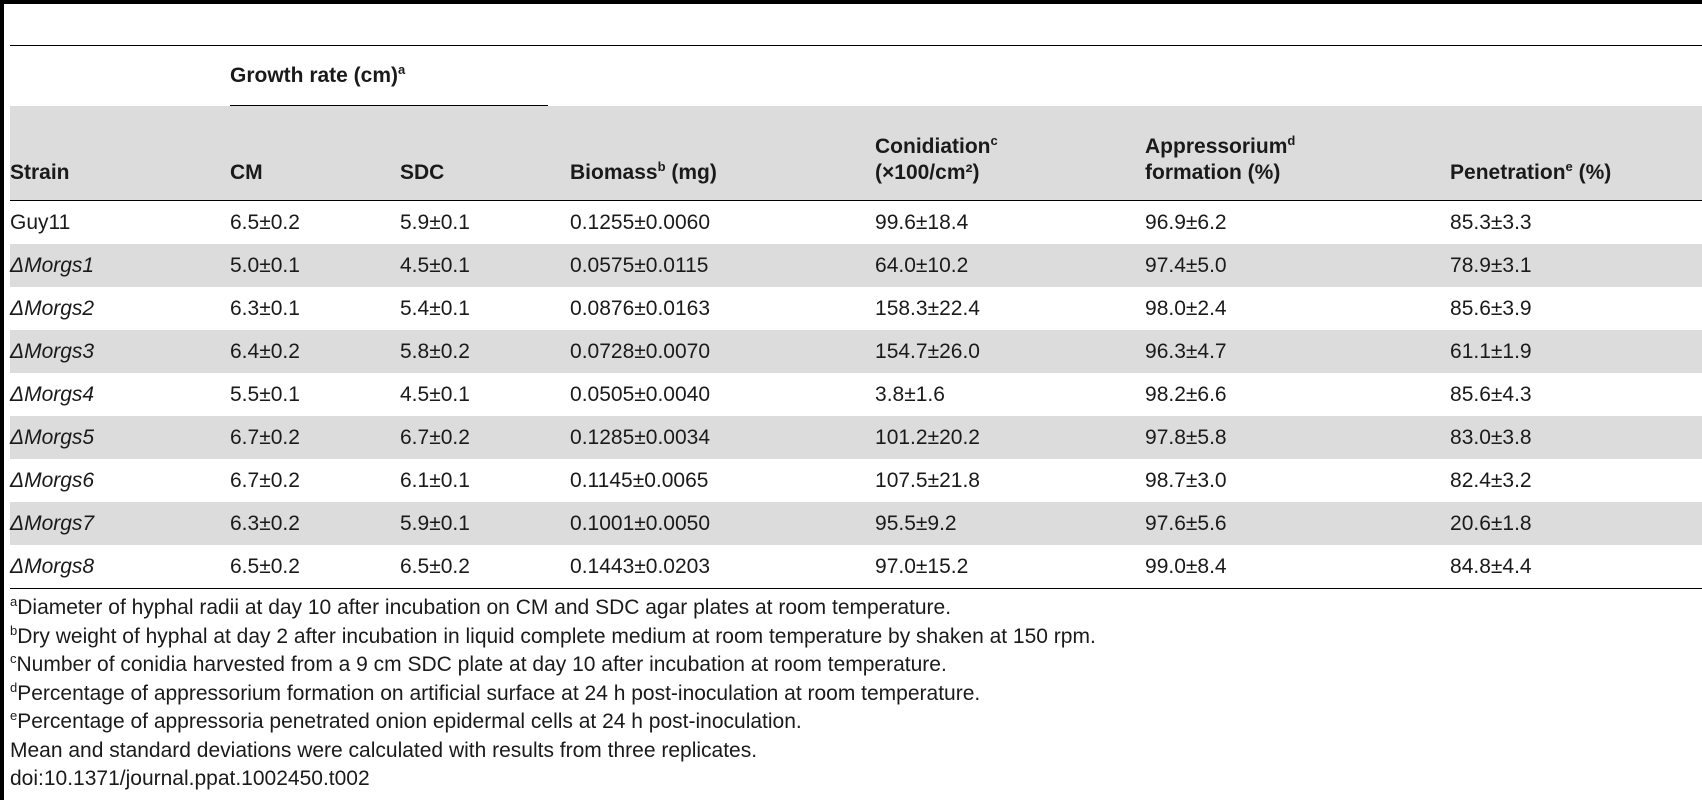  I want to click on cell-cm: 5.5±0.1, so click(265, 394).